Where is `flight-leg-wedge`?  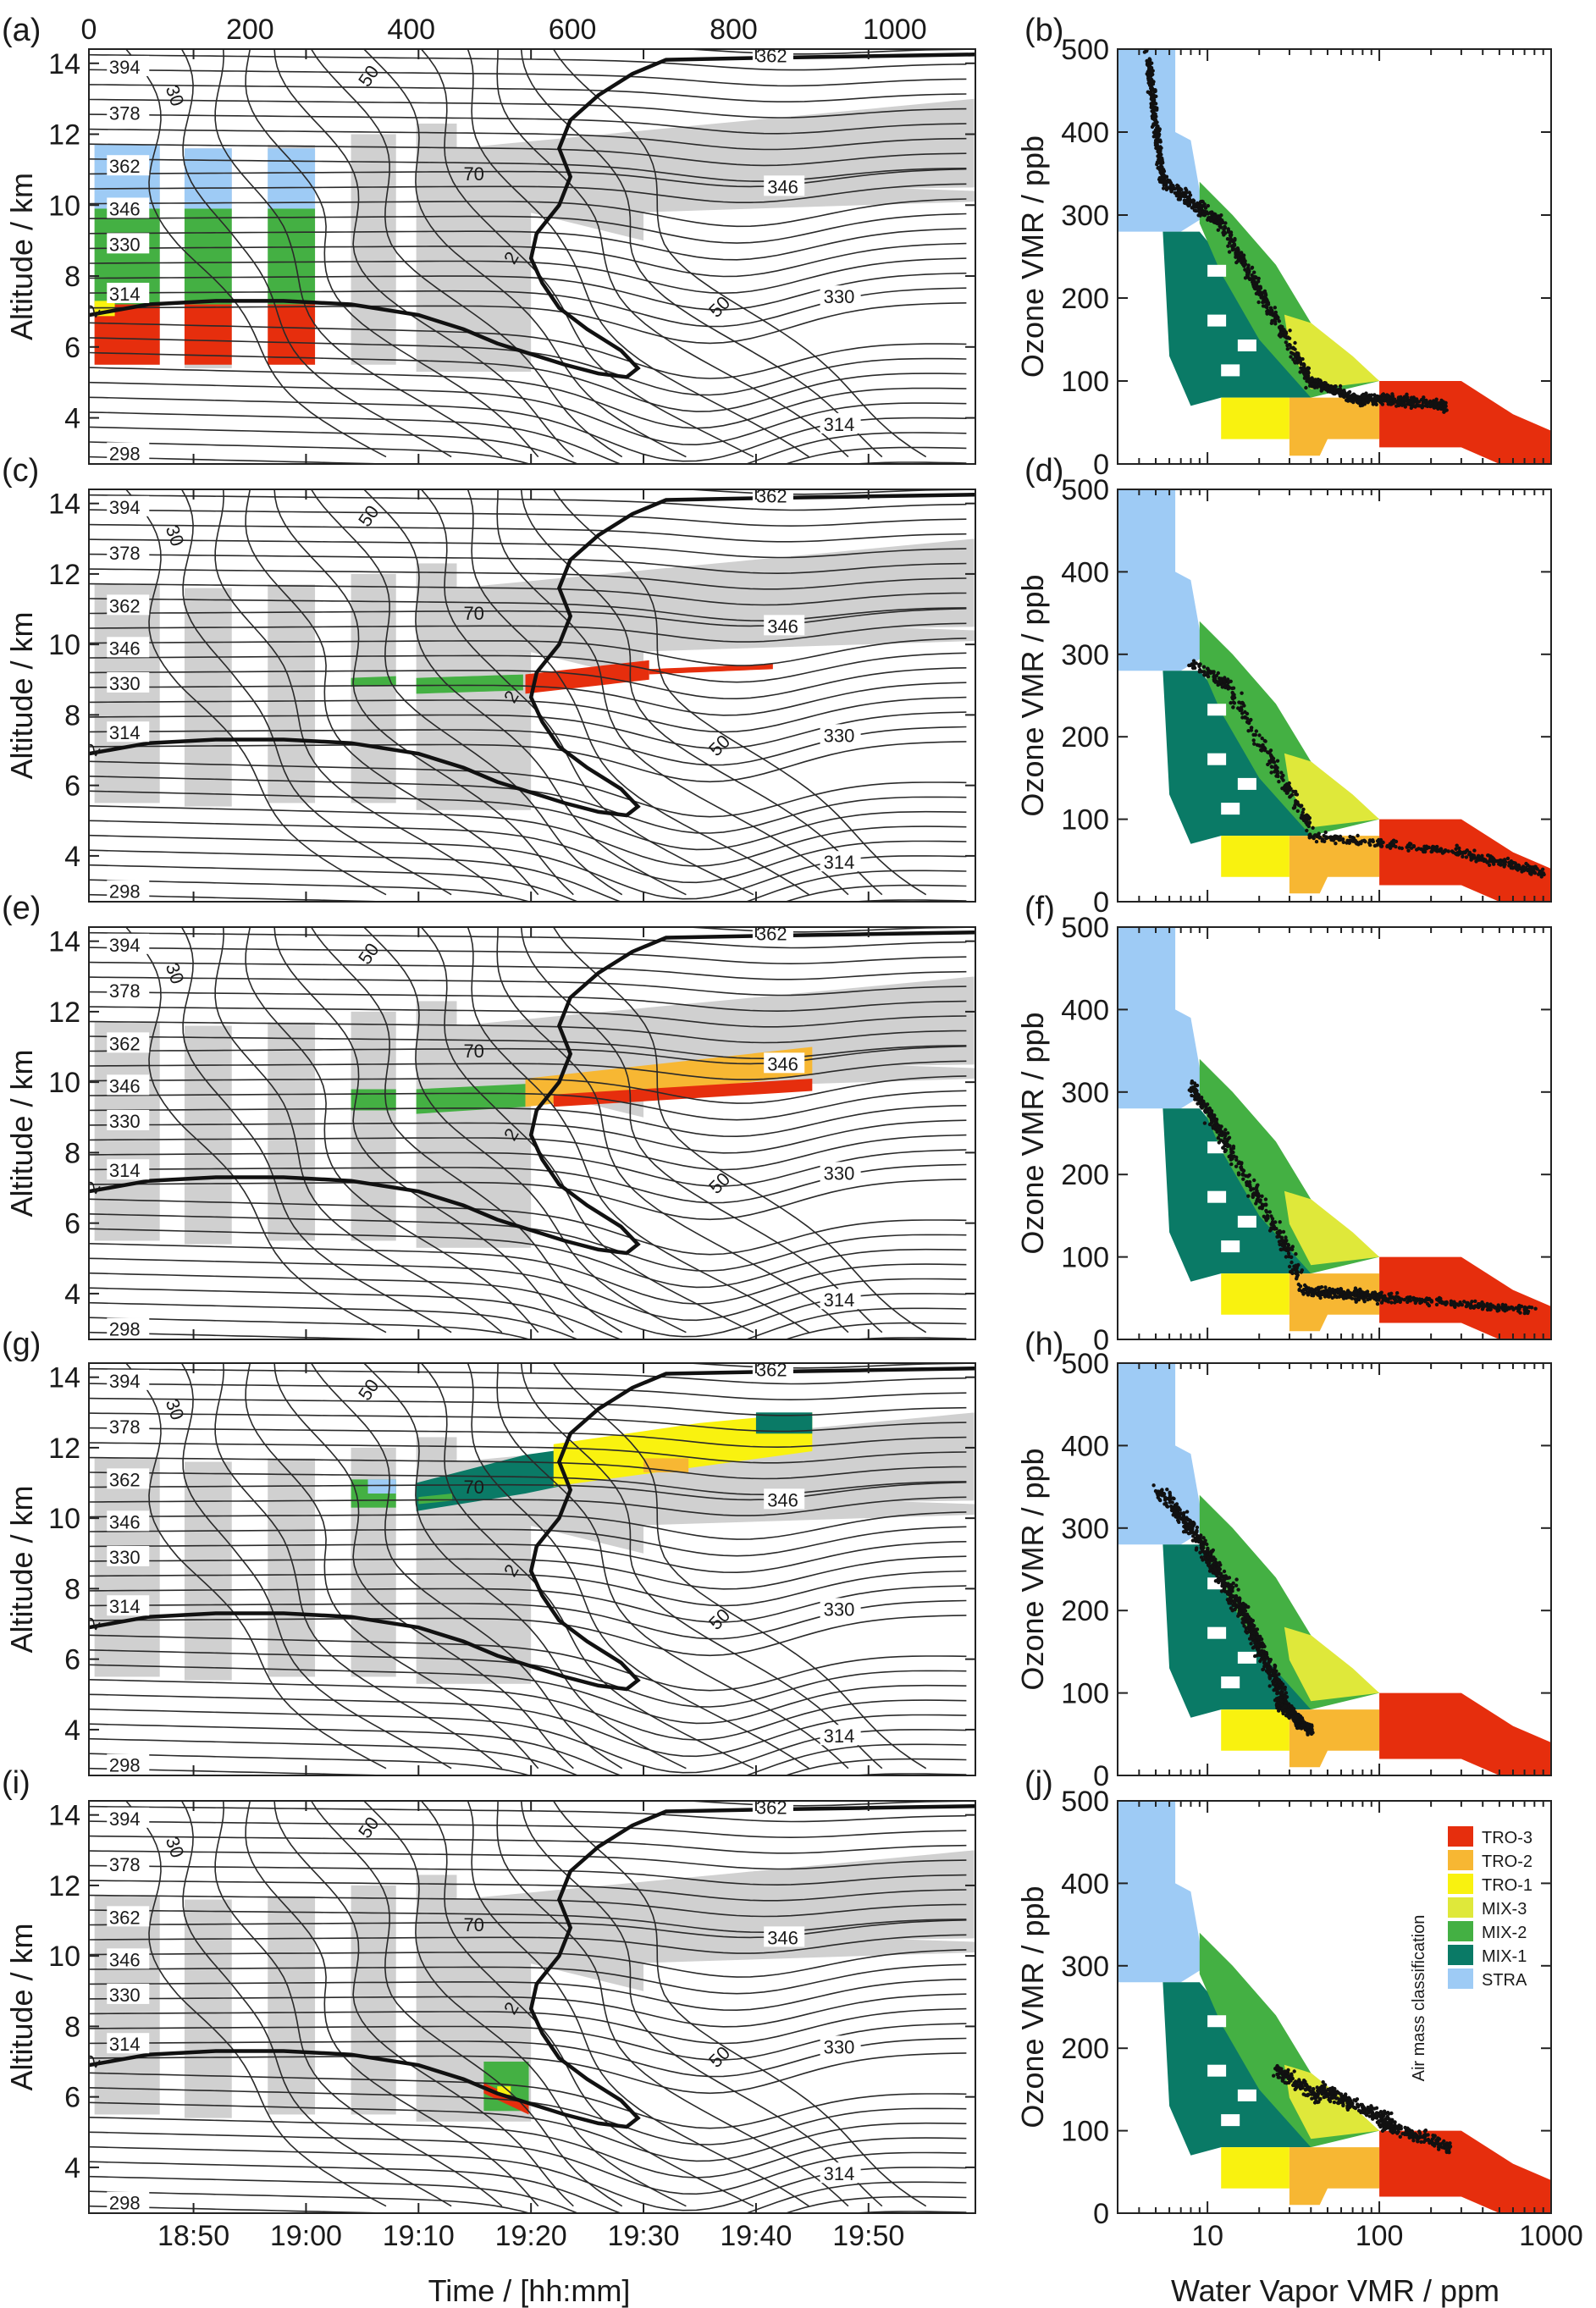
flight-leg-wedge is located at coordinates (715, 646).